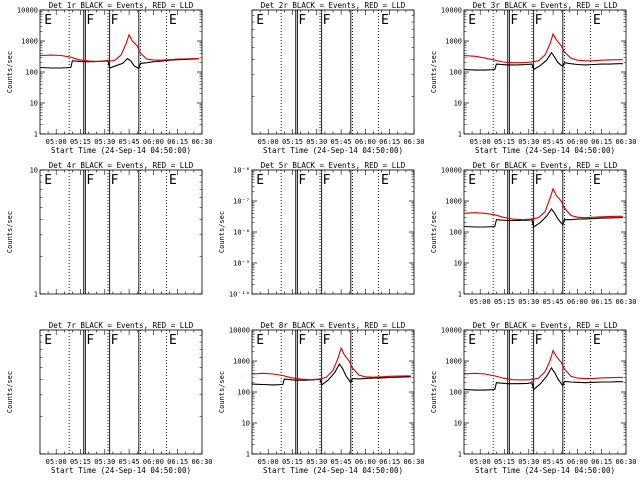  I want to click on panel-title: Det 2r BLACK = Events, RED = LLD, so click(333, 5).